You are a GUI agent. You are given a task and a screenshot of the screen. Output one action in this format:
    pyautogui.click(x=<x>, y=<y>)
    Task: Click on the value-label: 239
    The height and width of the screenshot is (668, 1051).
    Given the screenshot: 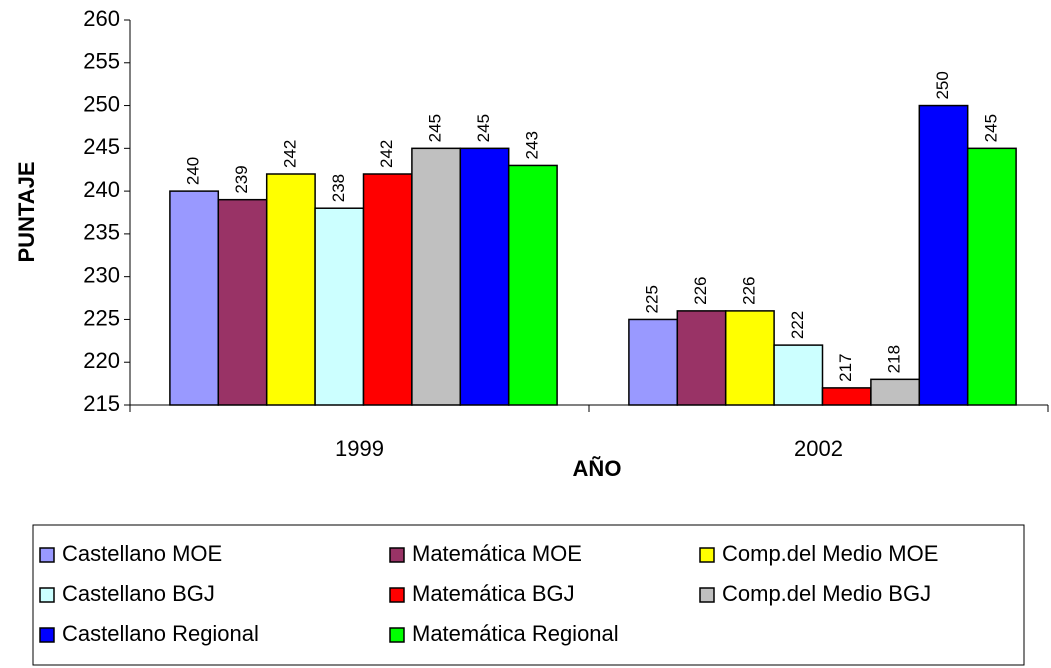 What is the action you would take?
    pyautogui.click(x=241, y=179)
    